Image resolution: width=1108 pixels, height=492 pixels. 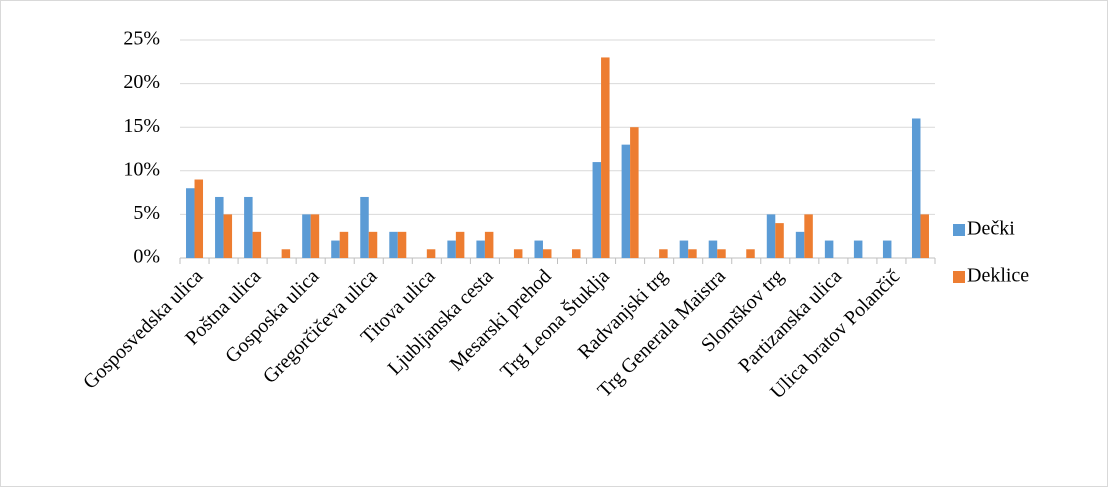 What do you see at coordinates (991, 229) in the screenshot?
I see `legend-label: Dečki` at bounding box center [991, 229].